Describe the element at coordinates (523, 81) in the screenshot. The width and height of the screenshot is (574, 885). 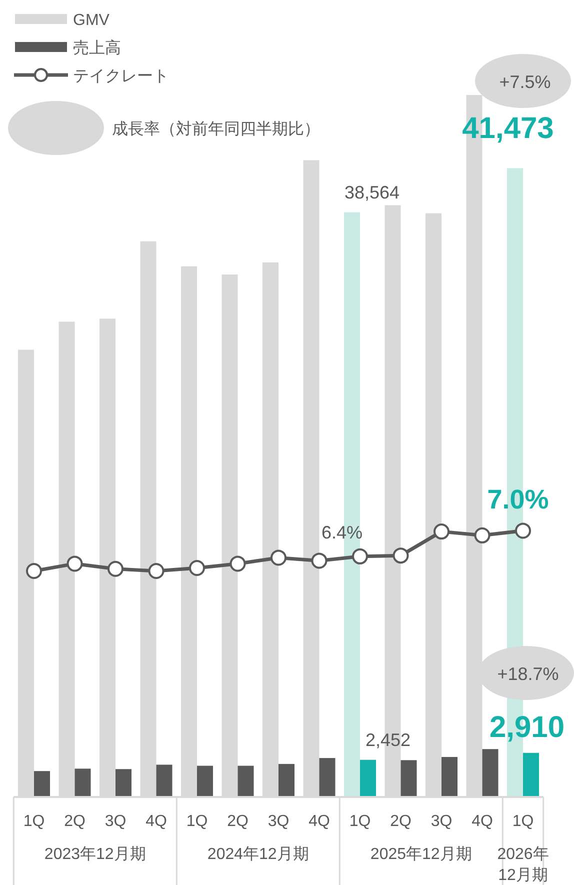
I see `growth-rate: +7.5%` at that location.